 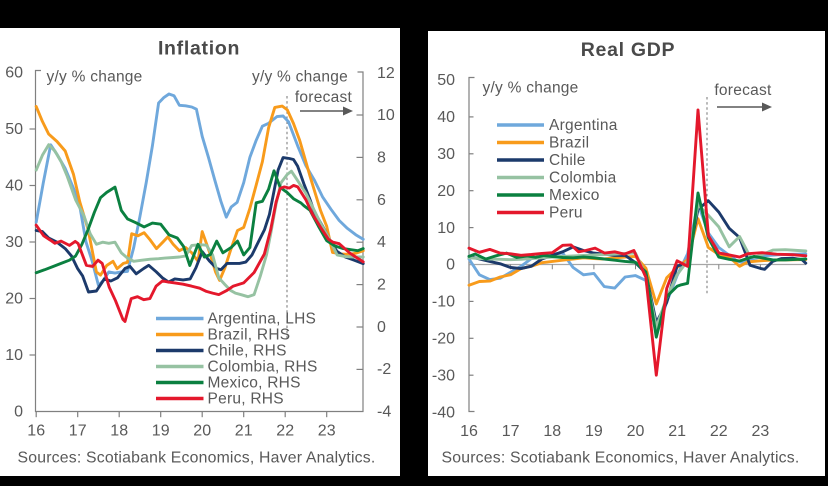 What do you see at coordinates (381, 285) in the screenshot?
I see `svg-text: 2` at bounding box center [381, 285].